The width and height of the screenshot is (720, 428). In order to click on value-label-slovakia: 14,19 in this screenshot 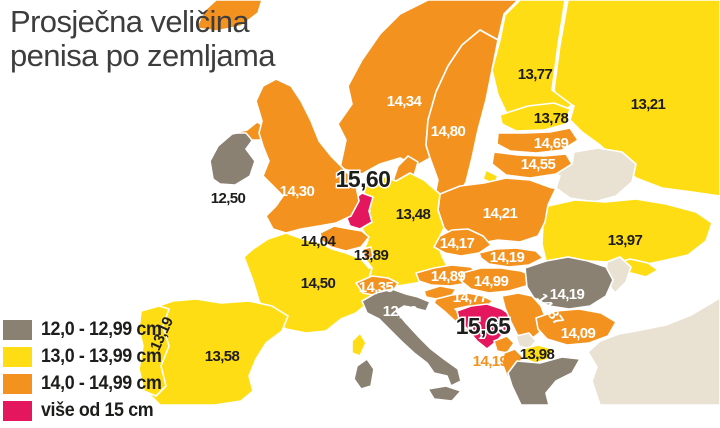, I will do `click(507, 257)`.